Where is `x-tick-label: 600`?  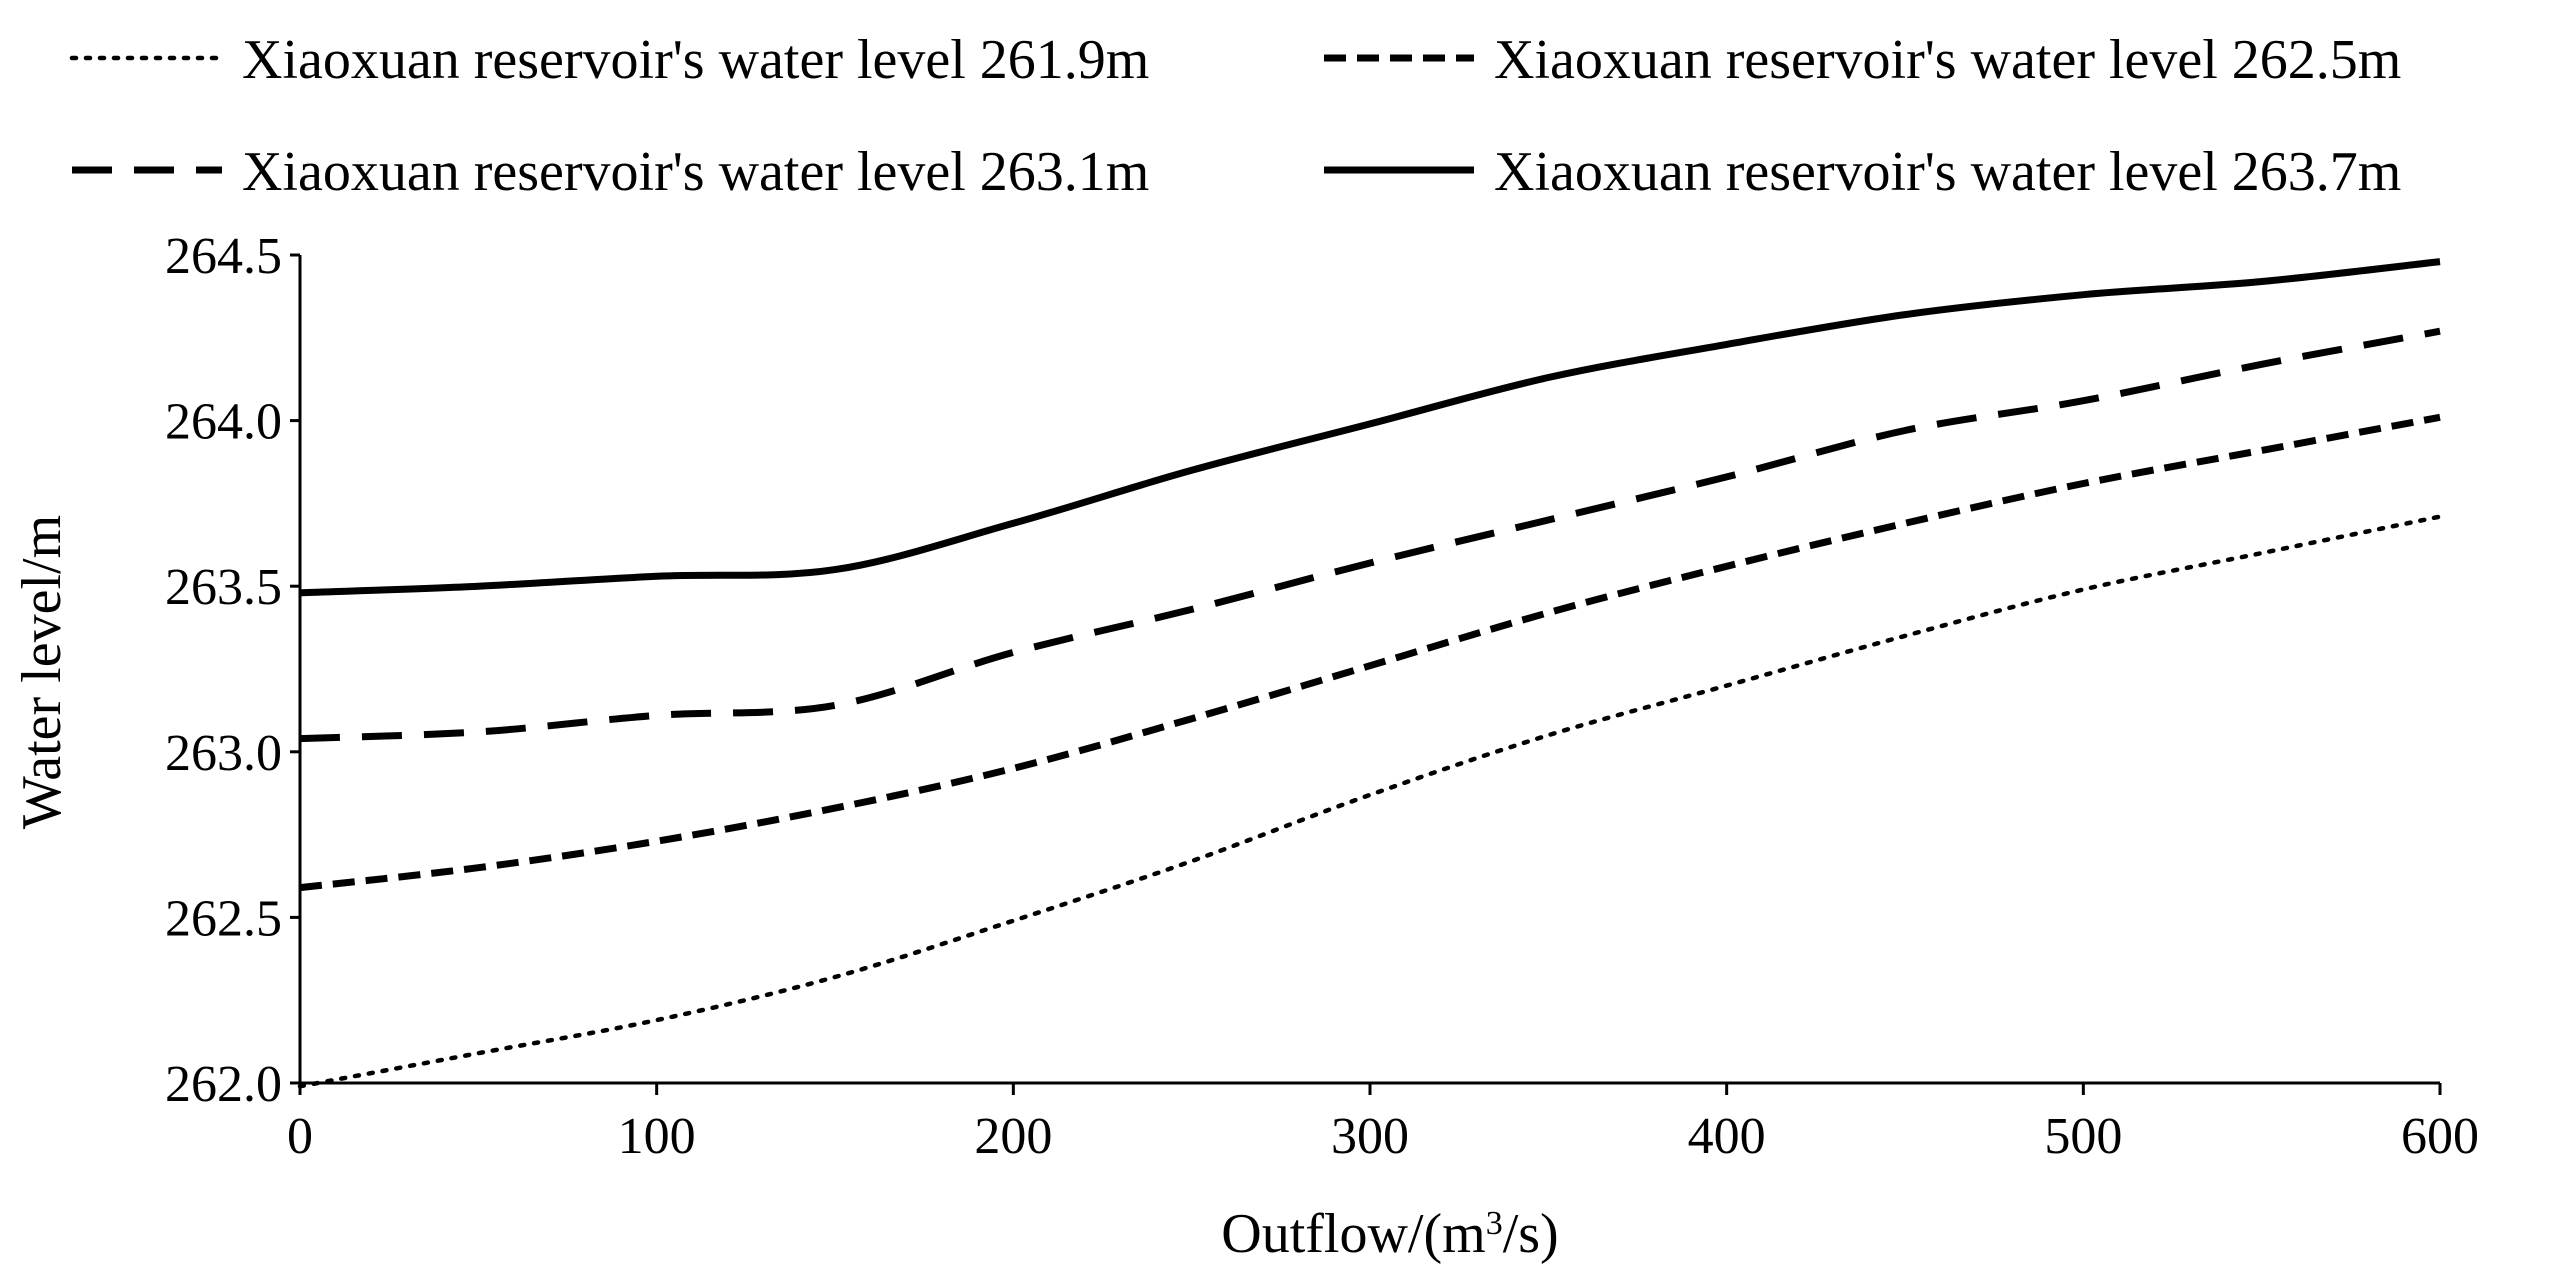 x-tick-label: 600 is located at coordinates (2440, 1136).